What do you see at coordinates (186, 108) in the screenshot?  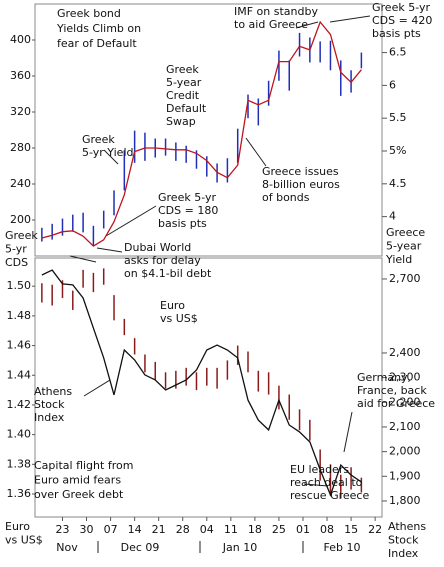 I see `annotation: Default` at bounding box center [186, 108].